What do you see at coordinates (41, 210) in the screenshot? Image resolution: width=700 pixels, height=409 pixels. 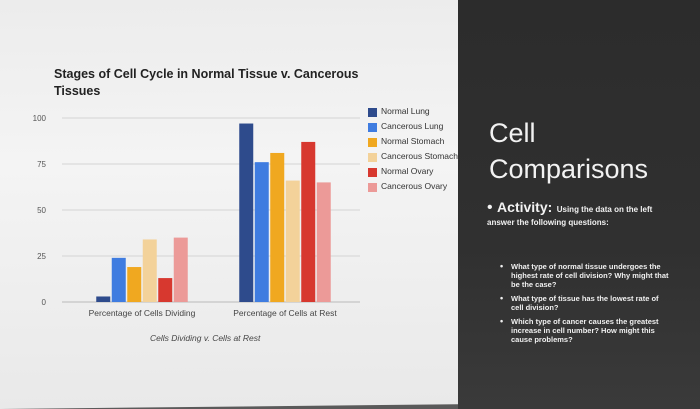 I see `y-tick-label: 50` at bounding box center [41, 210].